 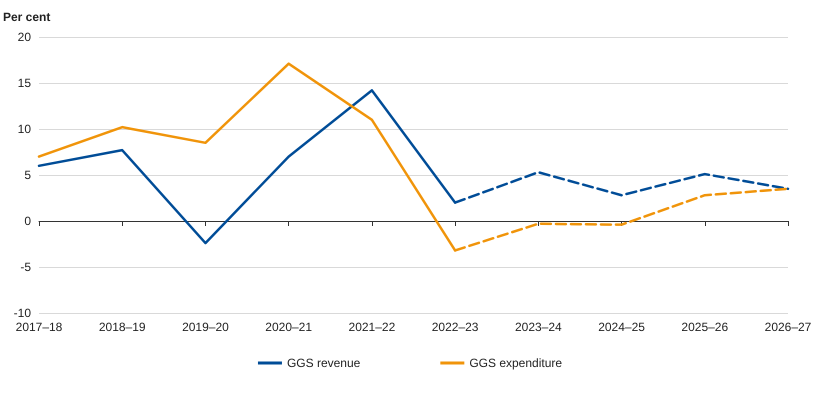 I want to click on x-tick-label: 2025–26, so click(x=704, y=327).